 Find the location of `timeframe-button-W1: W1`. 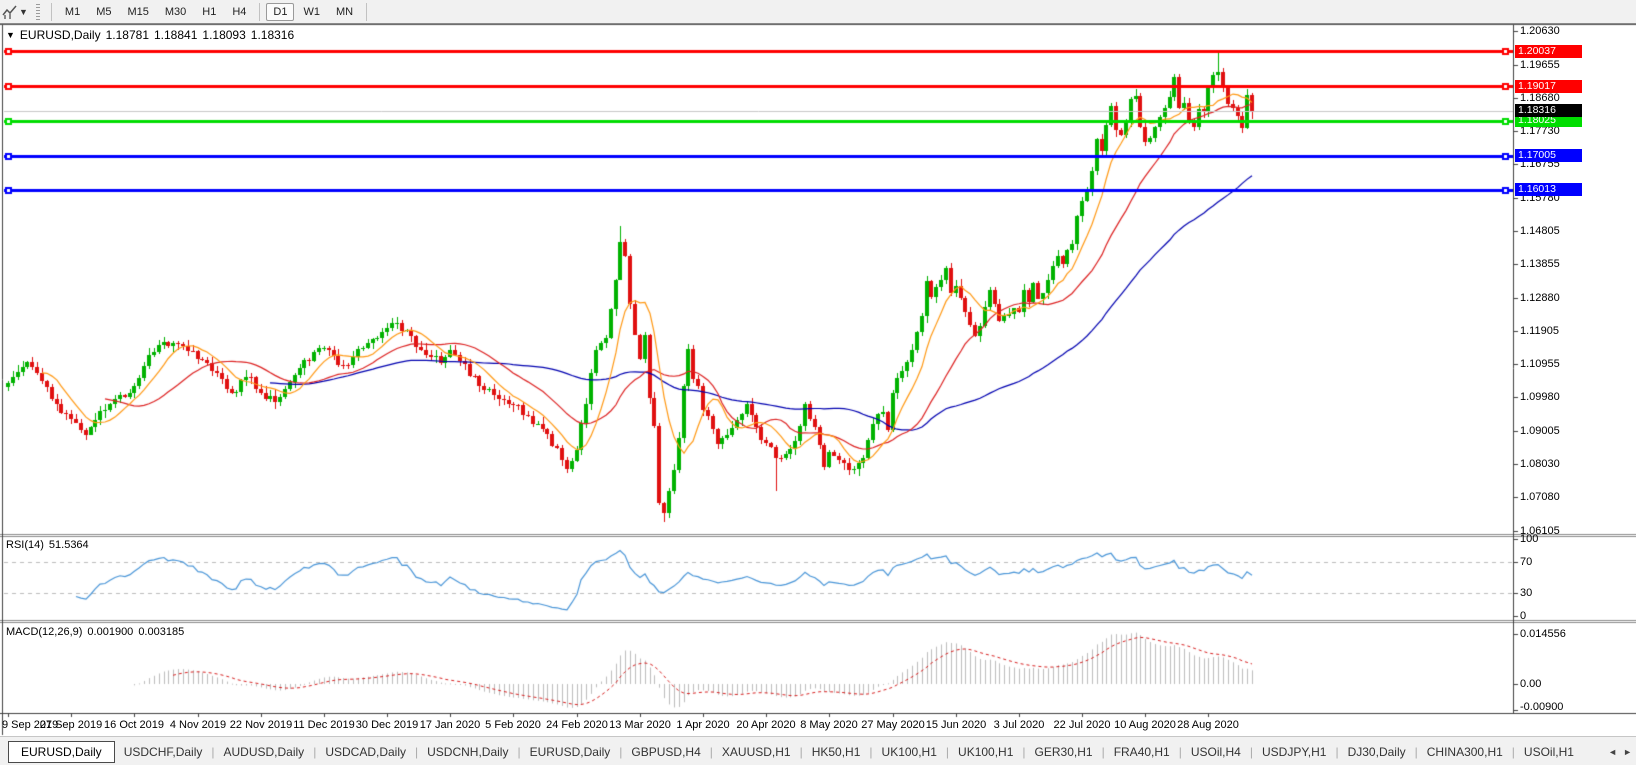

timeframe-button-W1: W1 is located at coordinates (311, 11).